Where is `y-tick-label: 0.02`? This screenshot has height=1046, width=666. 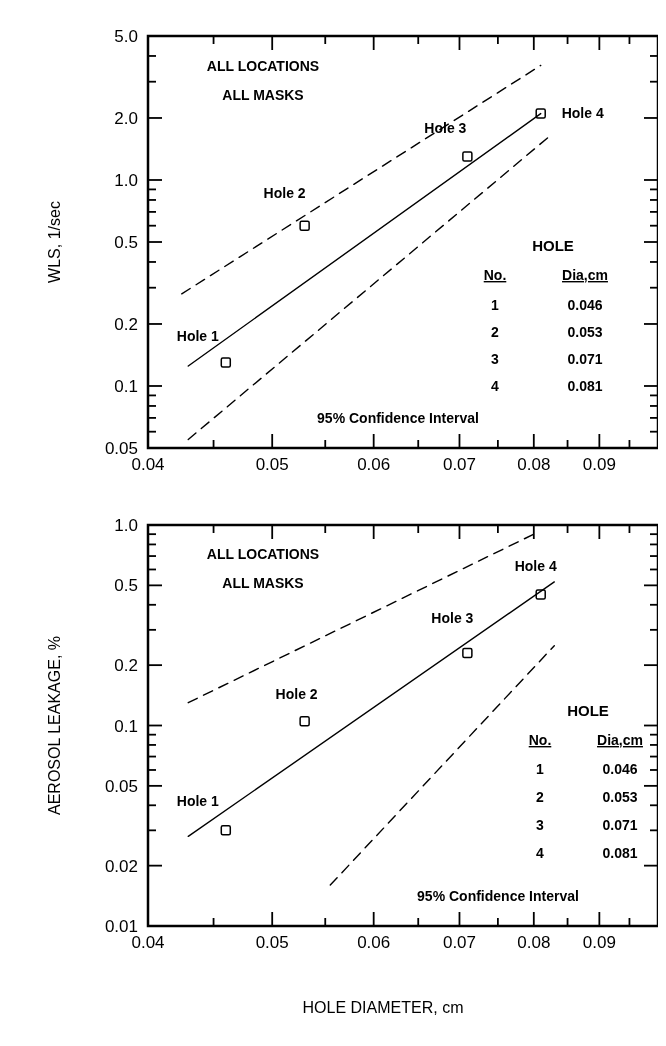
y-tick-label: 0.02 is located at coordinates (121, 866).